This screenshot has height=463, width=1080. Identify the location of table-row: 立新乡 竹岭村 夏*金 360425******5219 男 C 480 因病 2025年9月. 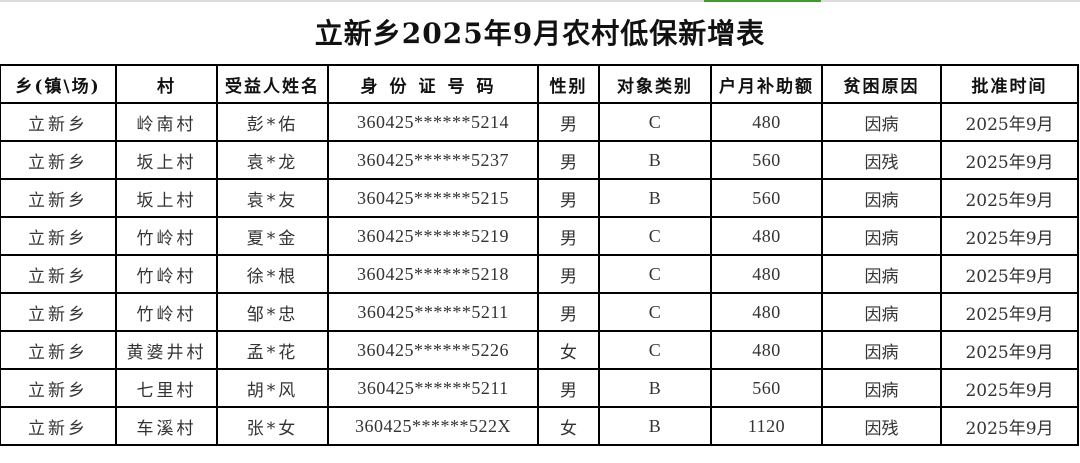
(539, 236).